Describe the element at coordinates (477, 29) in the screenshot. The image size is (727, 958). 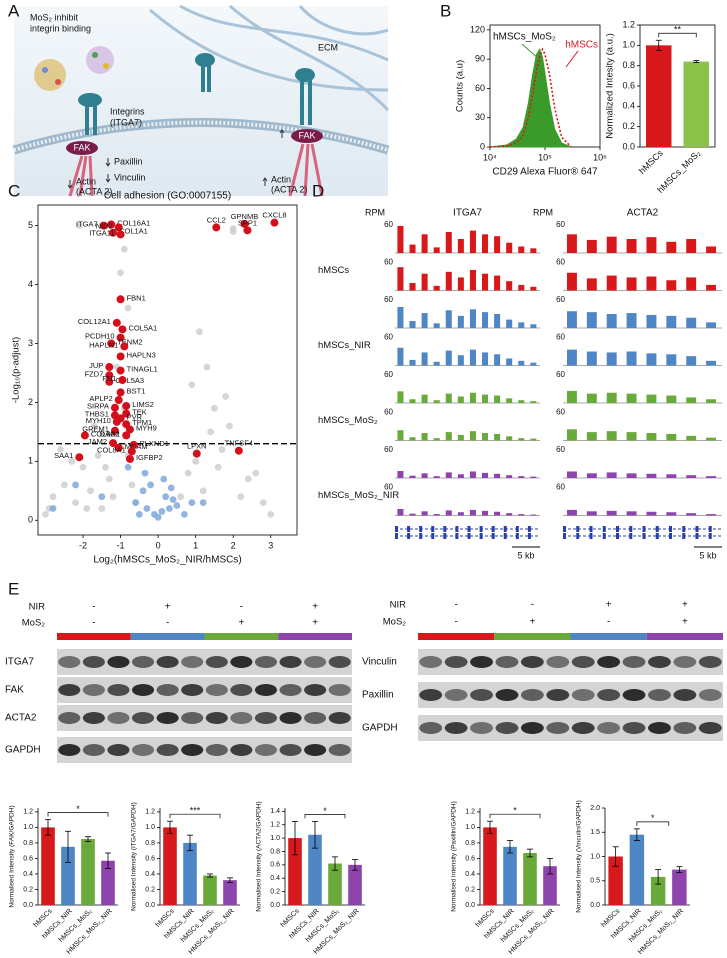
I see `y-tick-label: 120` at that location.